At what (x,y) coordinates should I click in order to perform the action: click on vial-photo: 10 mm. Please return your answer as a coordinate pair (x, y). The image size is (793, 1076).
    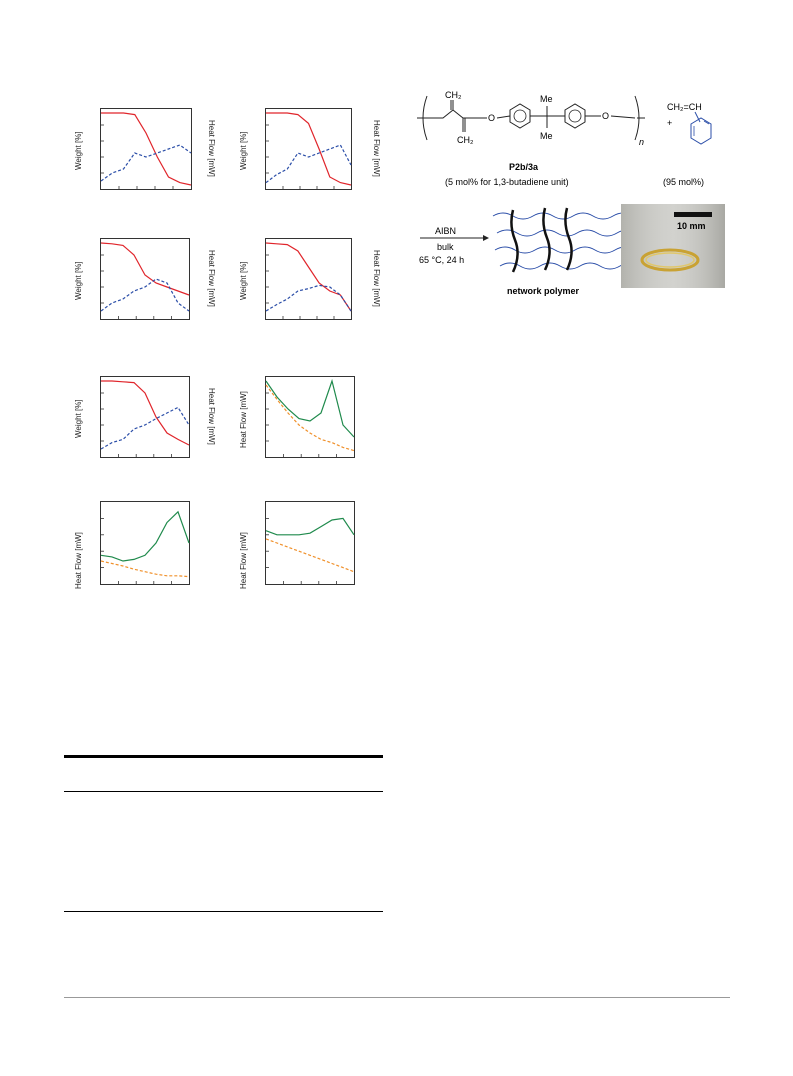
    Looking at the image, I should click on (673, 246).